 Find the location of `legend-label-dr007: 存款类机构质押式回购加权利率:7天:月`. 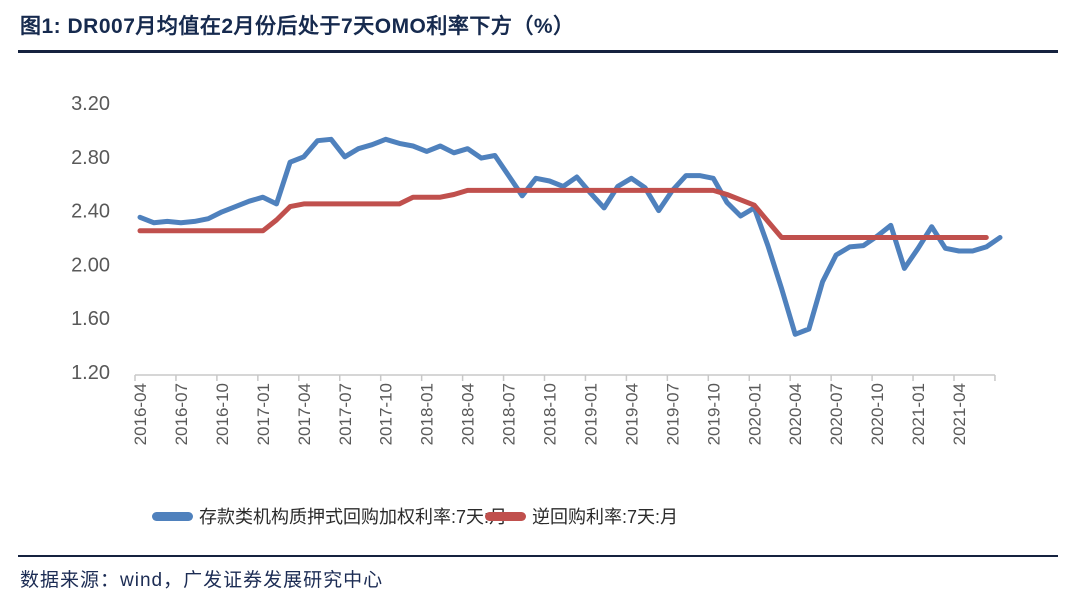

legend-label-dr007: 存款类机构质押式回购加权利率:7天:月 is located at coordinates (353, 517).